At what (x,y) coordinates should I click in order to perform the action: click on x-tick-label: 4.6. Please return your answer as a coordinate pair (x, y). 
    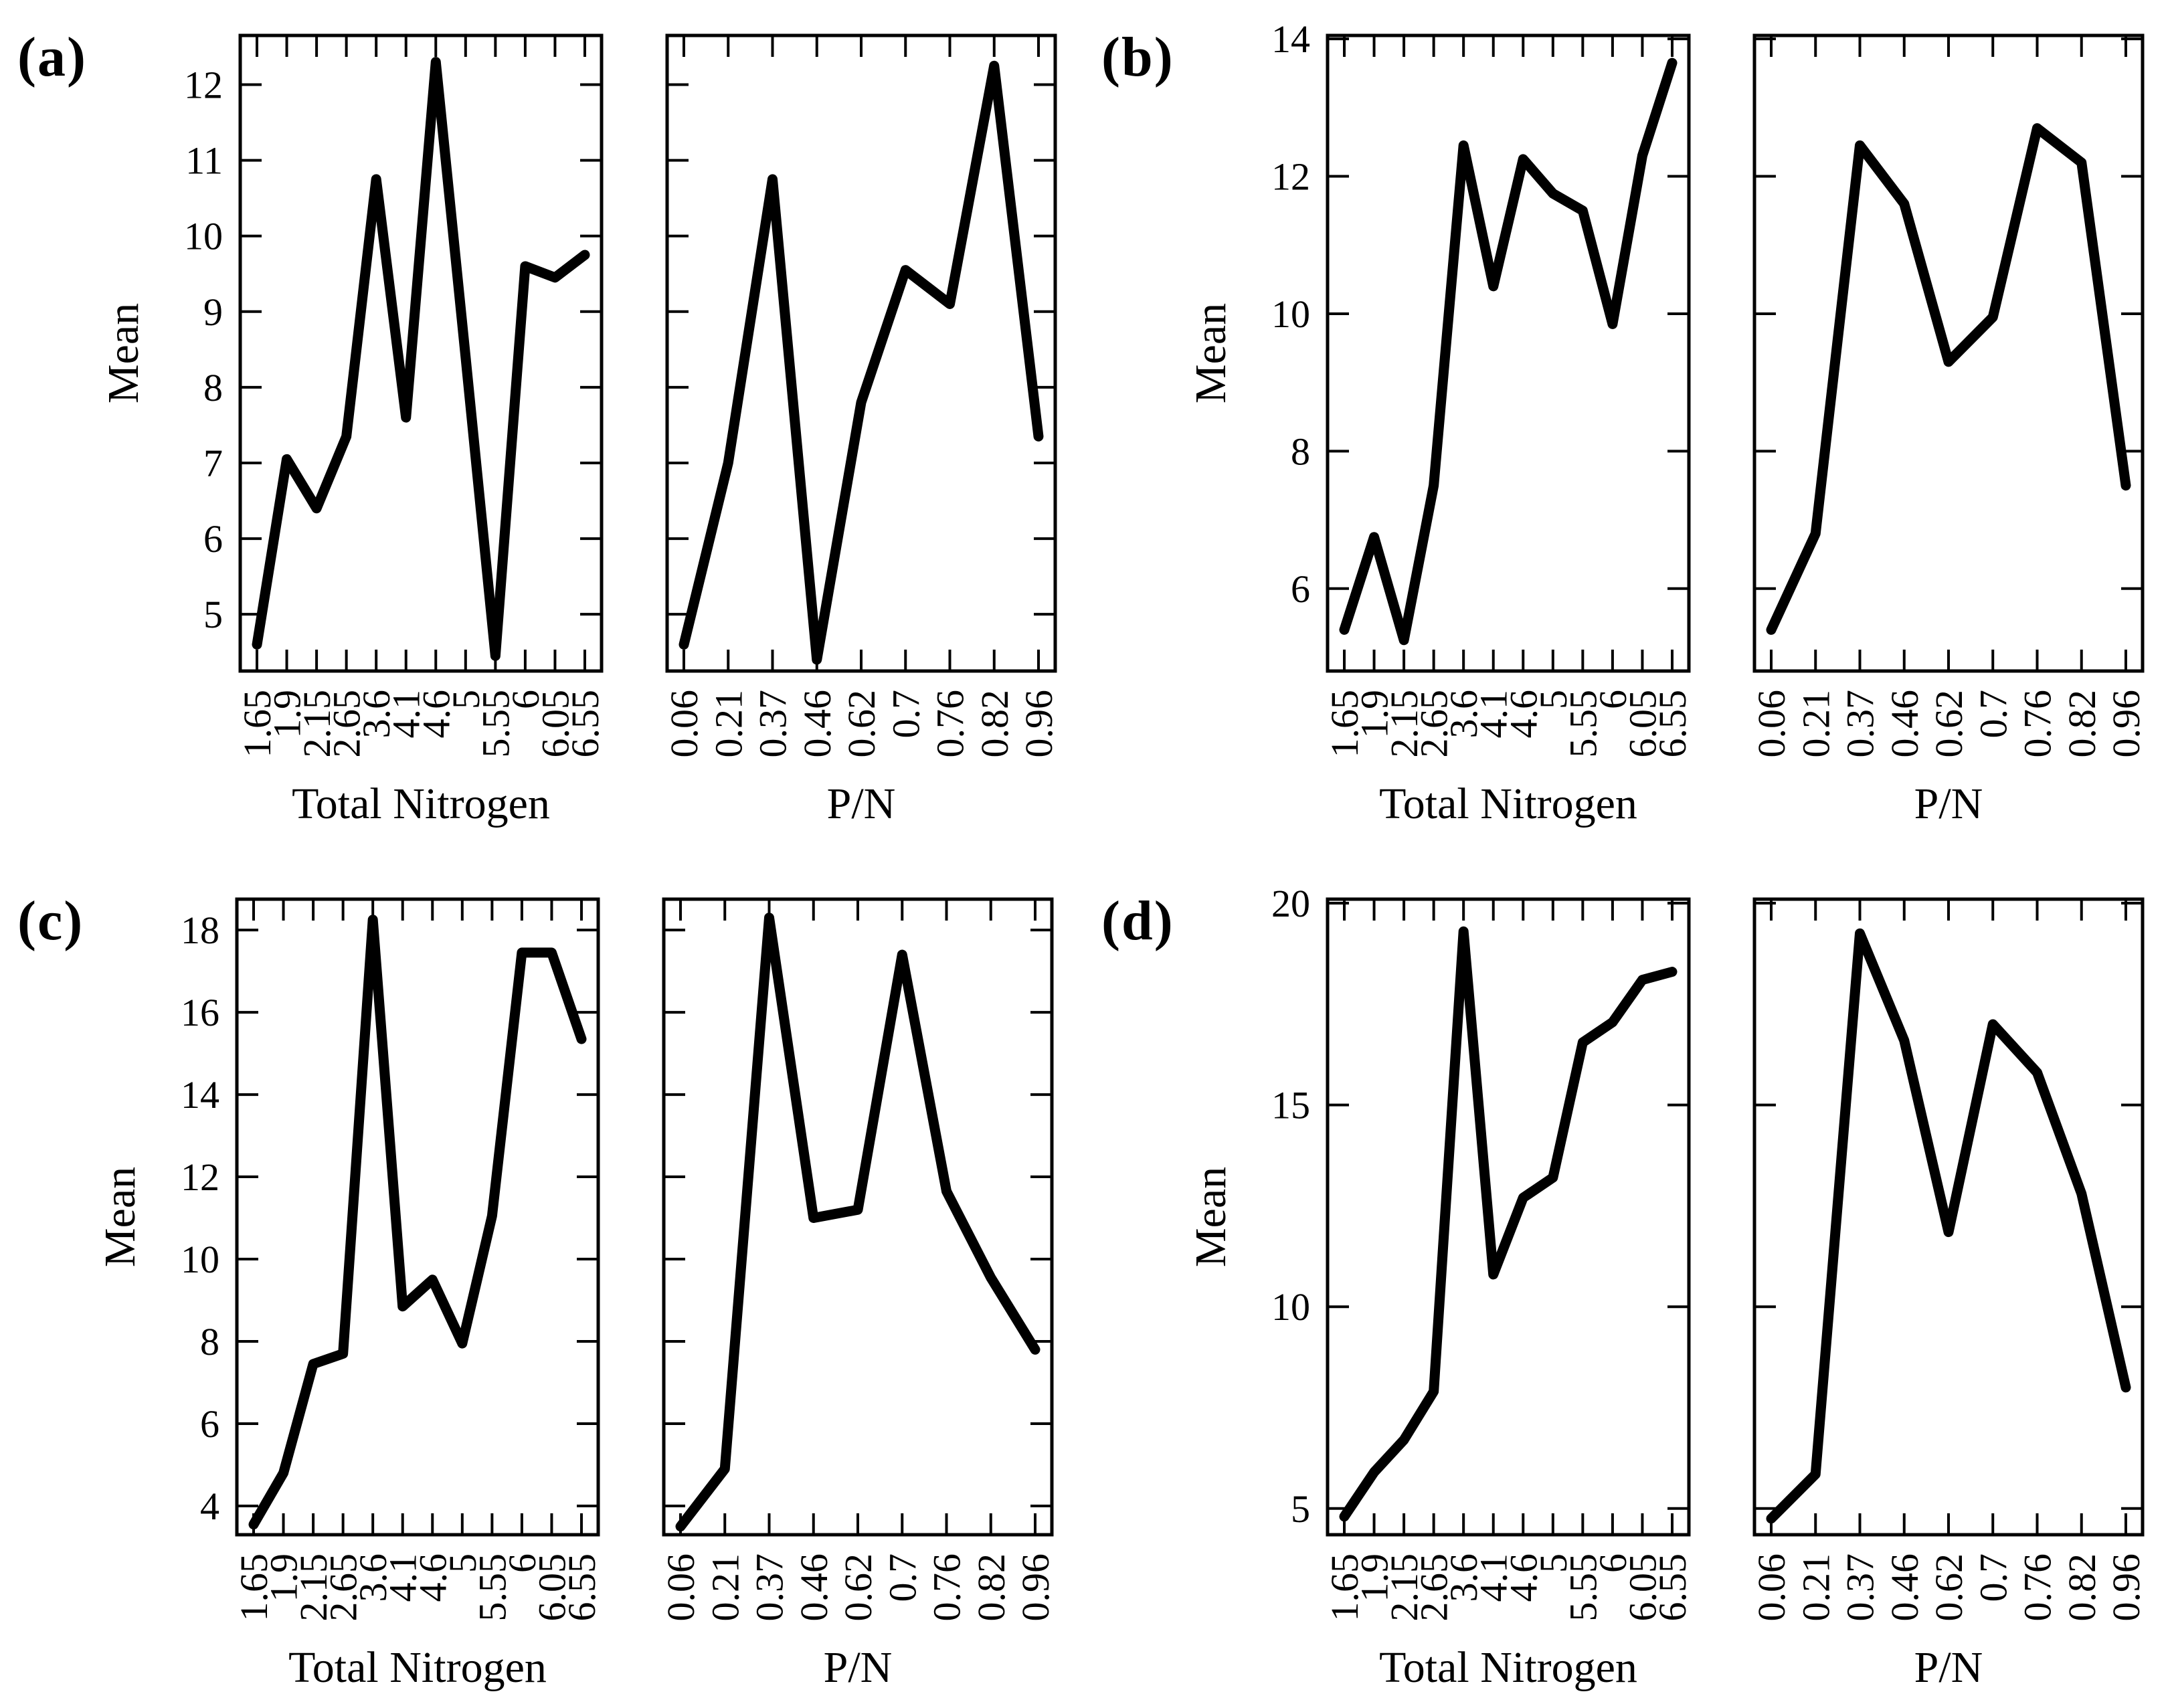
    Looking at the image, I should click on (436, 714).